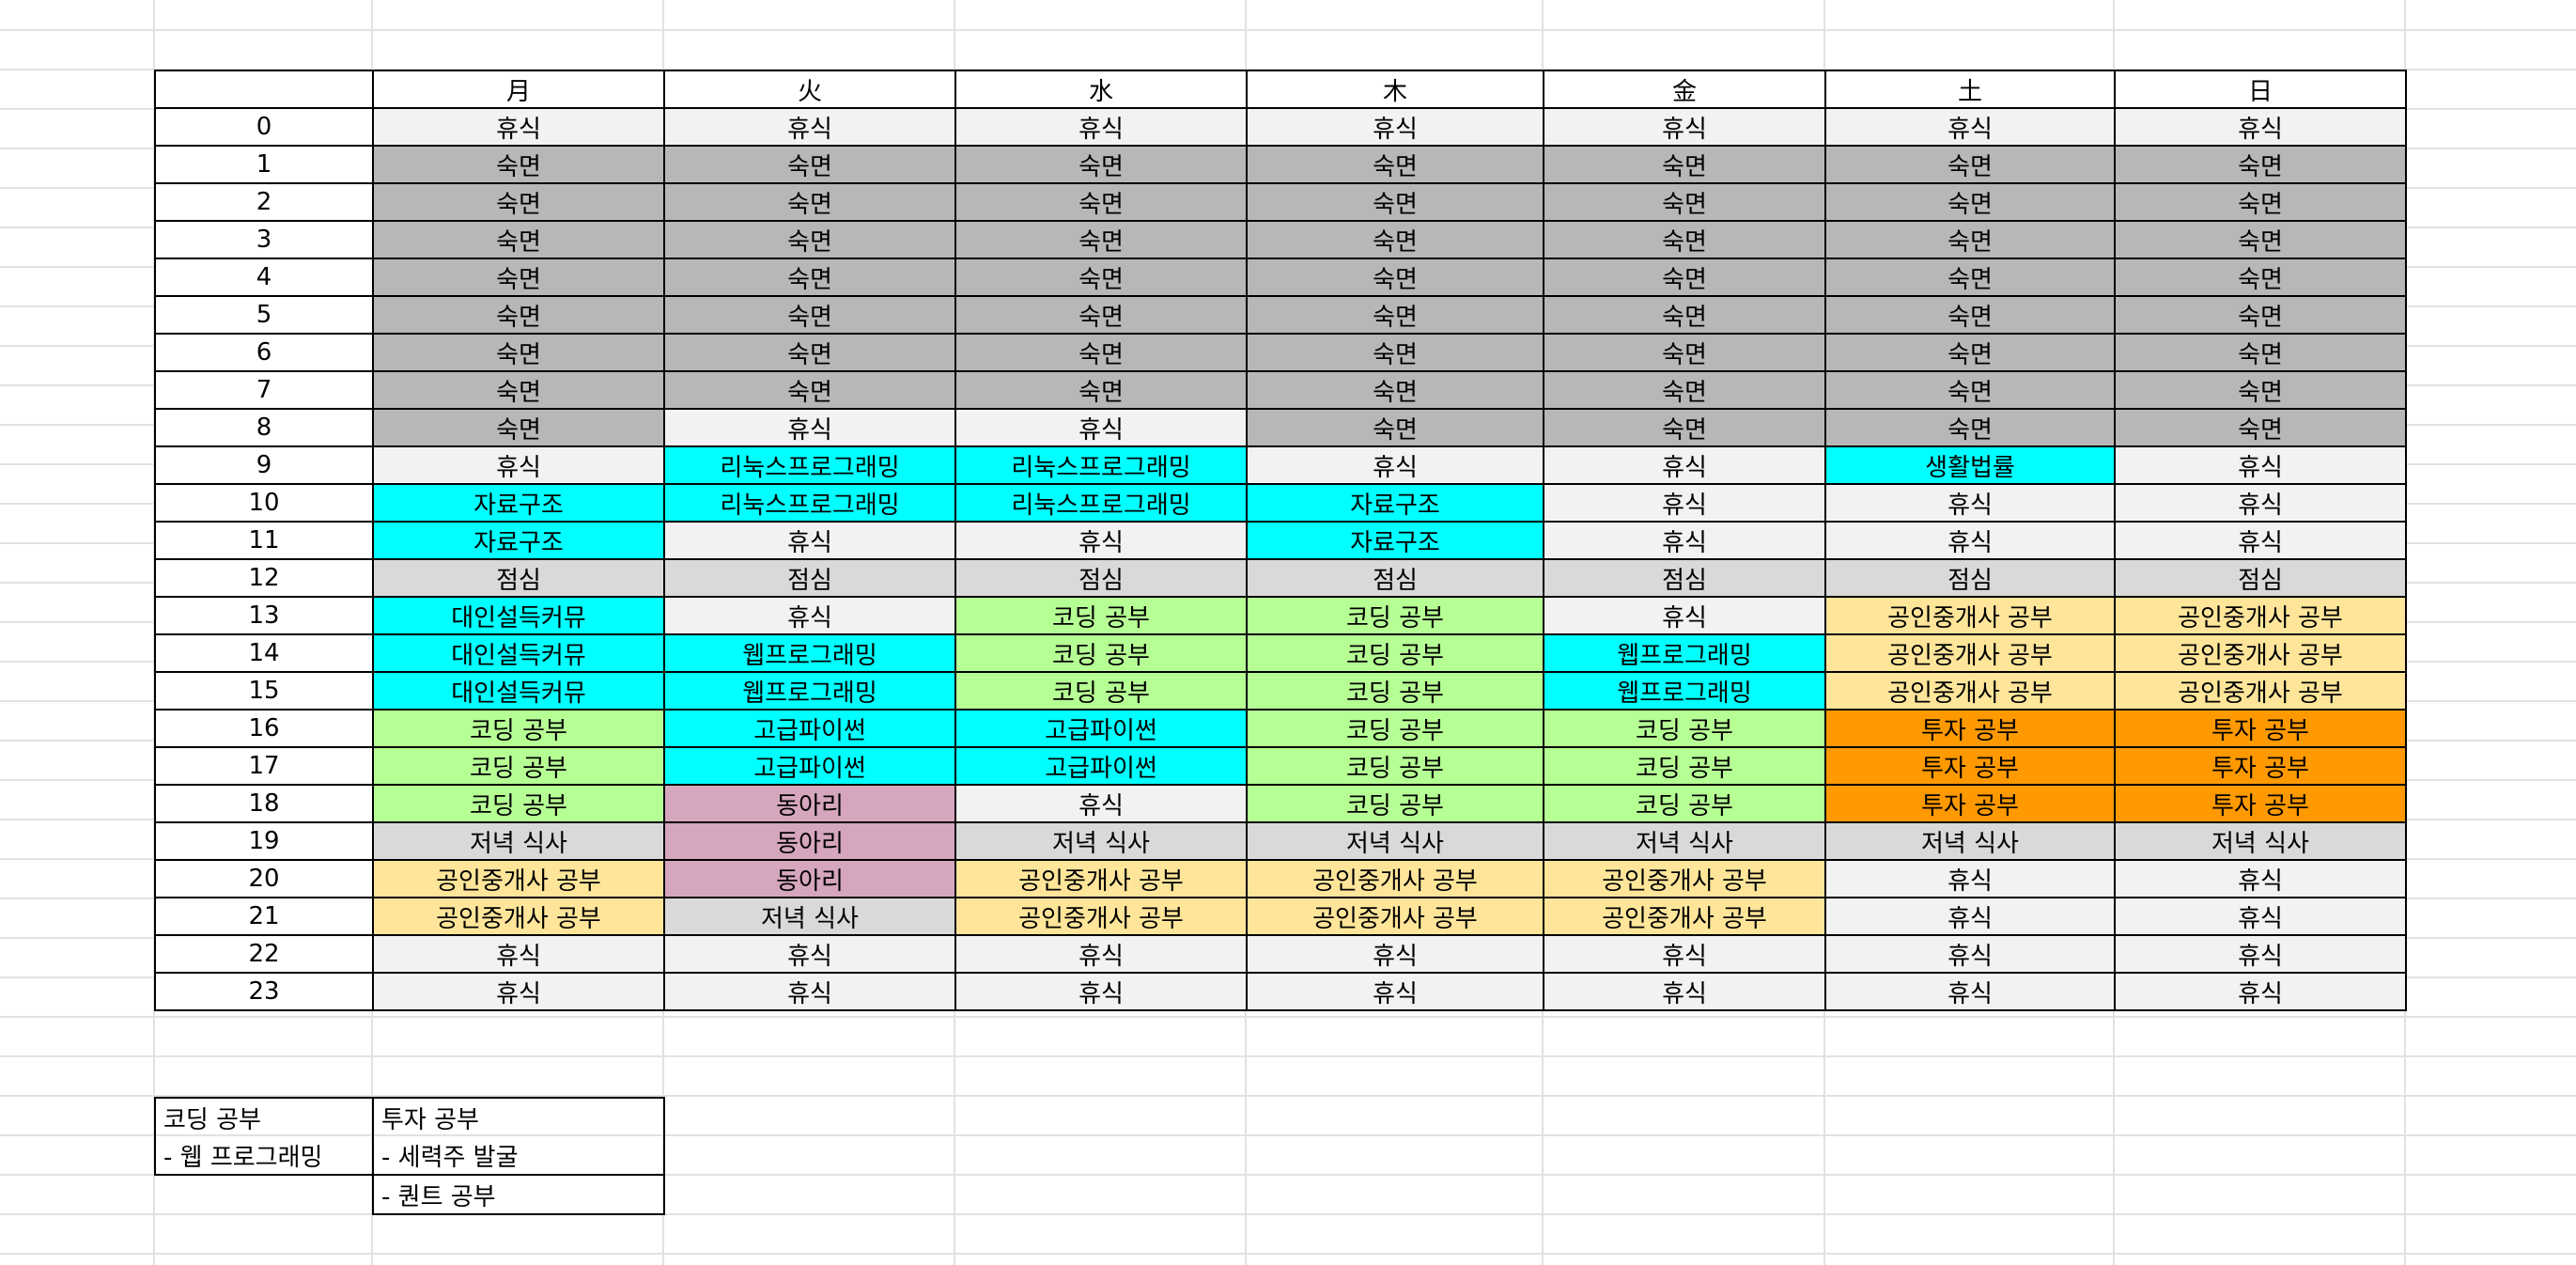 The height and width of the screenshot is (1265, 2576). Describe the element at coordinates (263, 1116) in the screenshot. I see `coding-note-title: 코딩 공부` at that location.